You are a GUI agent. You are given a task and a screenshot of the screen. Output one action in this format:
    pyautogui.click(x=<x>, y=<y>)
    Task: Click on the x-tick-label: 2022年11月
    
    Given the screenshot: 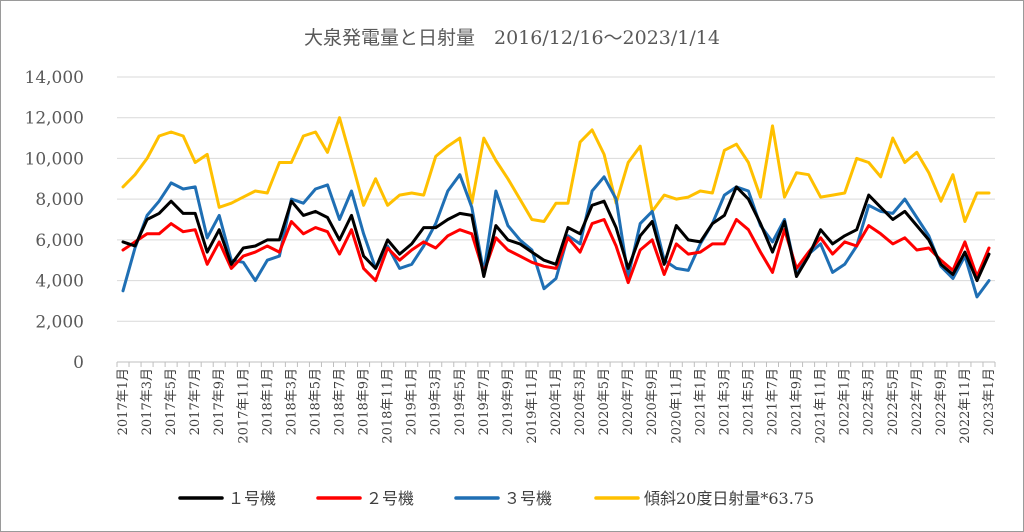 What is the action you would take?
    pyautogui.click(x=965, y=406)
    